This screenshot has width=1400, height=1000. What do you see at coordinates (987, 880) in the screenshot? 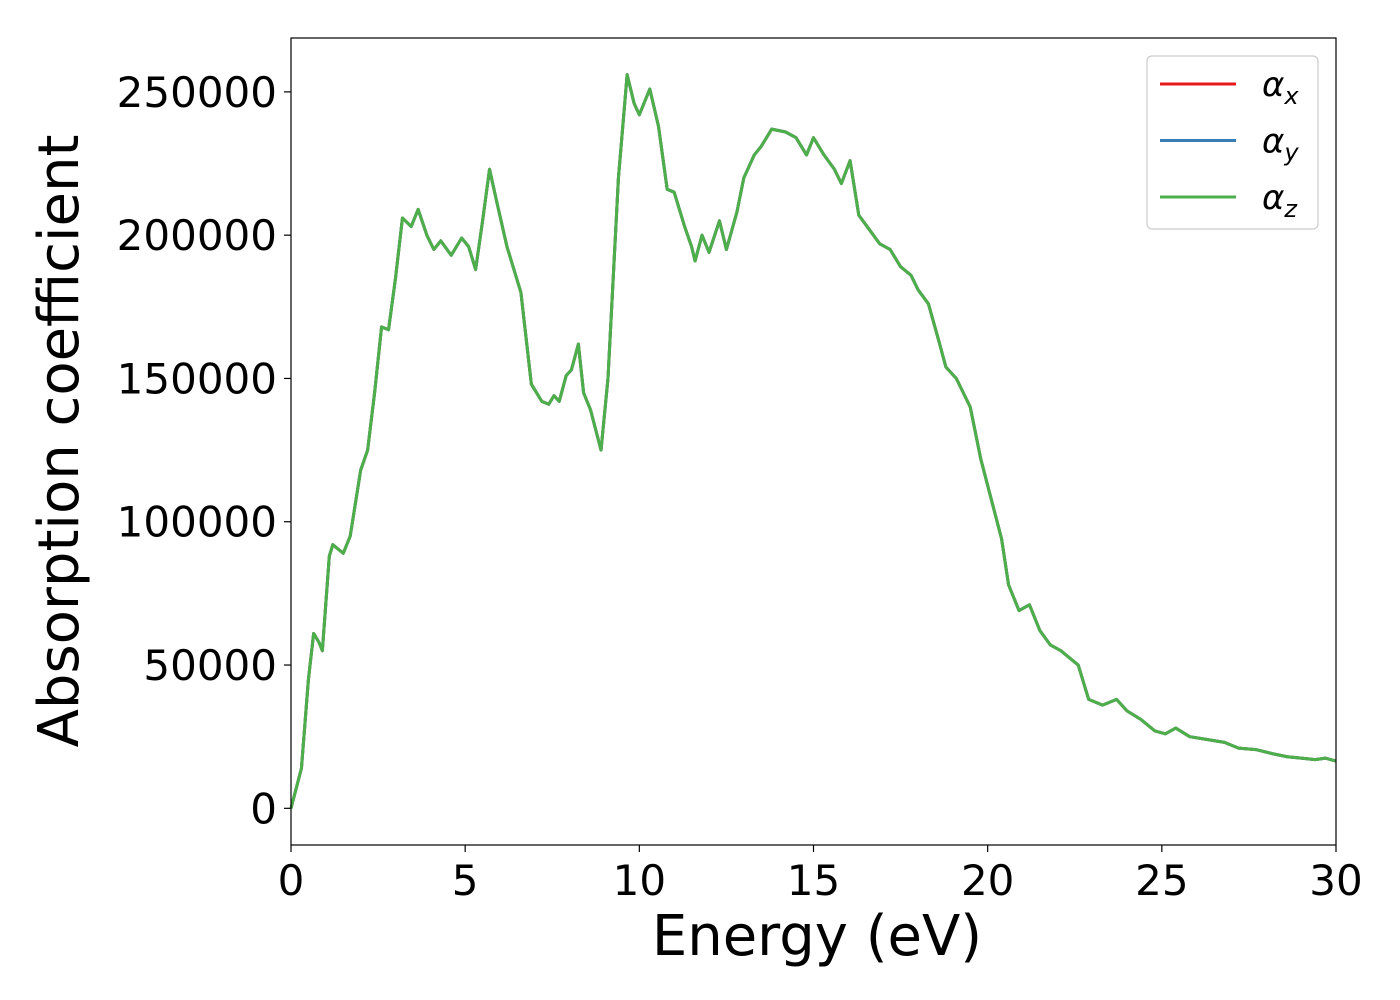
I see `x-tick-label: 20` at bounding box center [987, 880].